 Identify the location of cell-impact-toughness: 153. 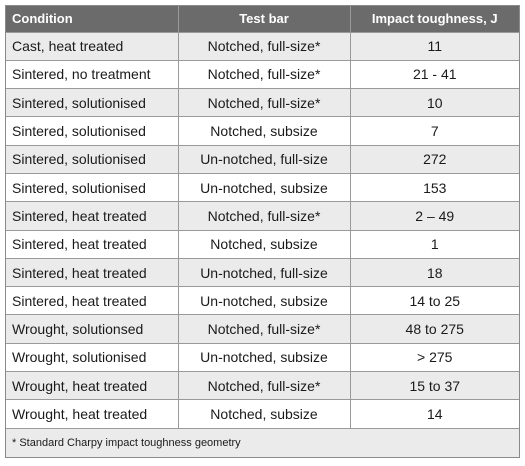
(434, 187).